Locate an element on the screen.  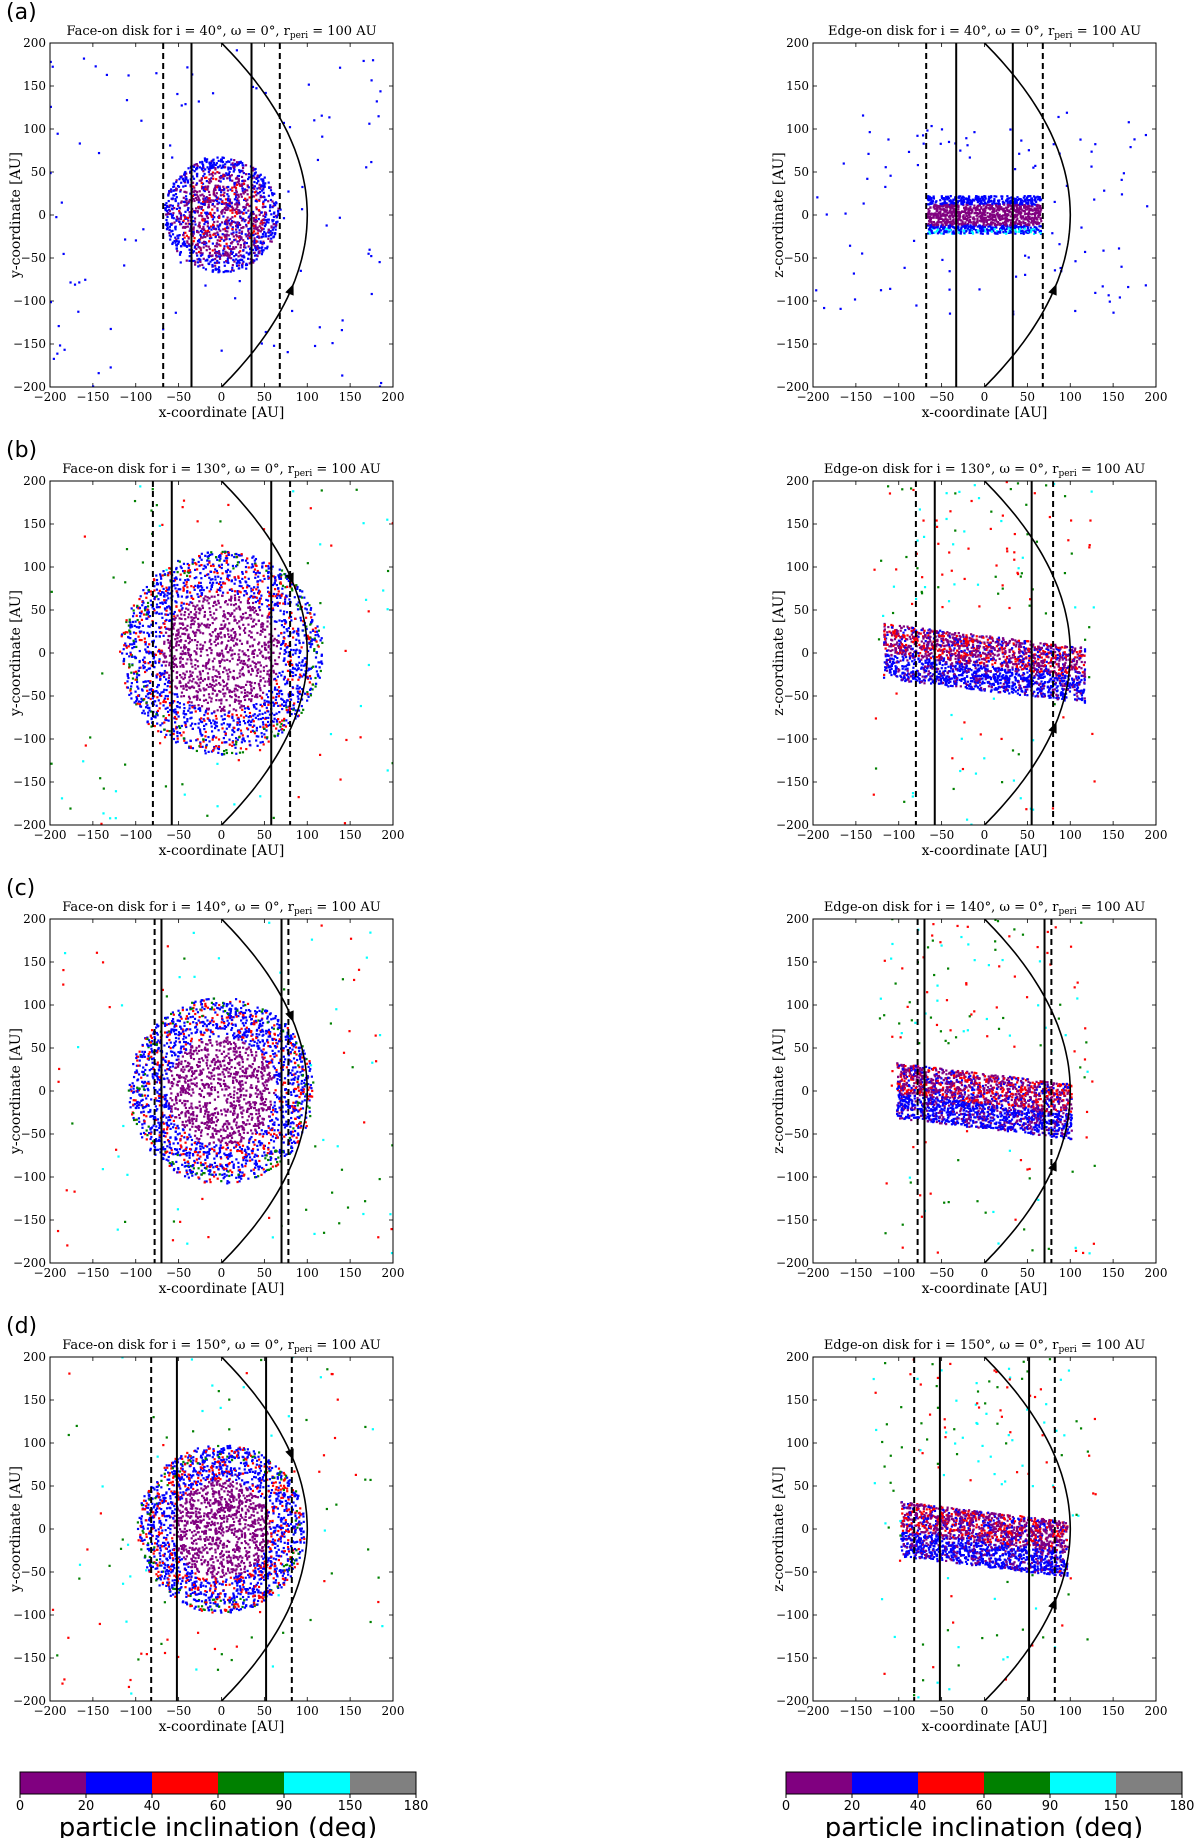
y-tick-label: 150 is located at coordinates (34, 524).